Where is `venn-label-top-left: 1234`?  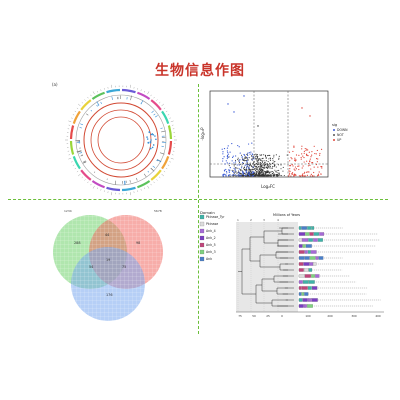
venn-label-top-left: 1234 is located at coordinates (68, 211).